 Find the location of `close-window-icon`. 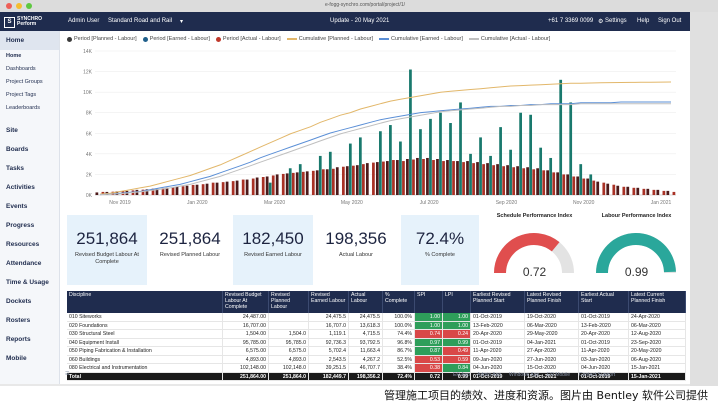

close-window-icon is located at coordinates (9, 6).